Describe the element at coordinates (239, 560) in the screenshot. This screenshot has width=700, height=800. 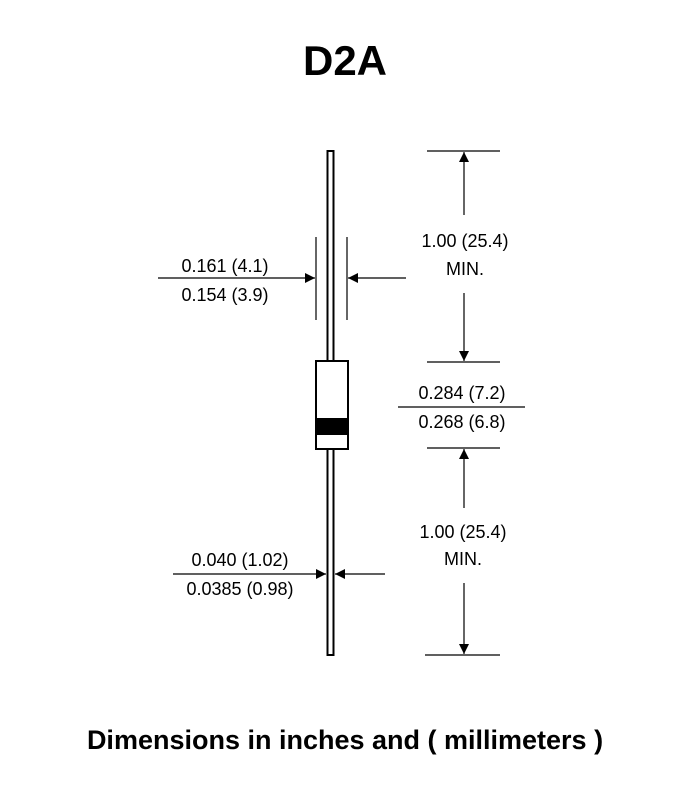
I see `lead-diameter-max-label: 0.040 (1.02)` at that location.